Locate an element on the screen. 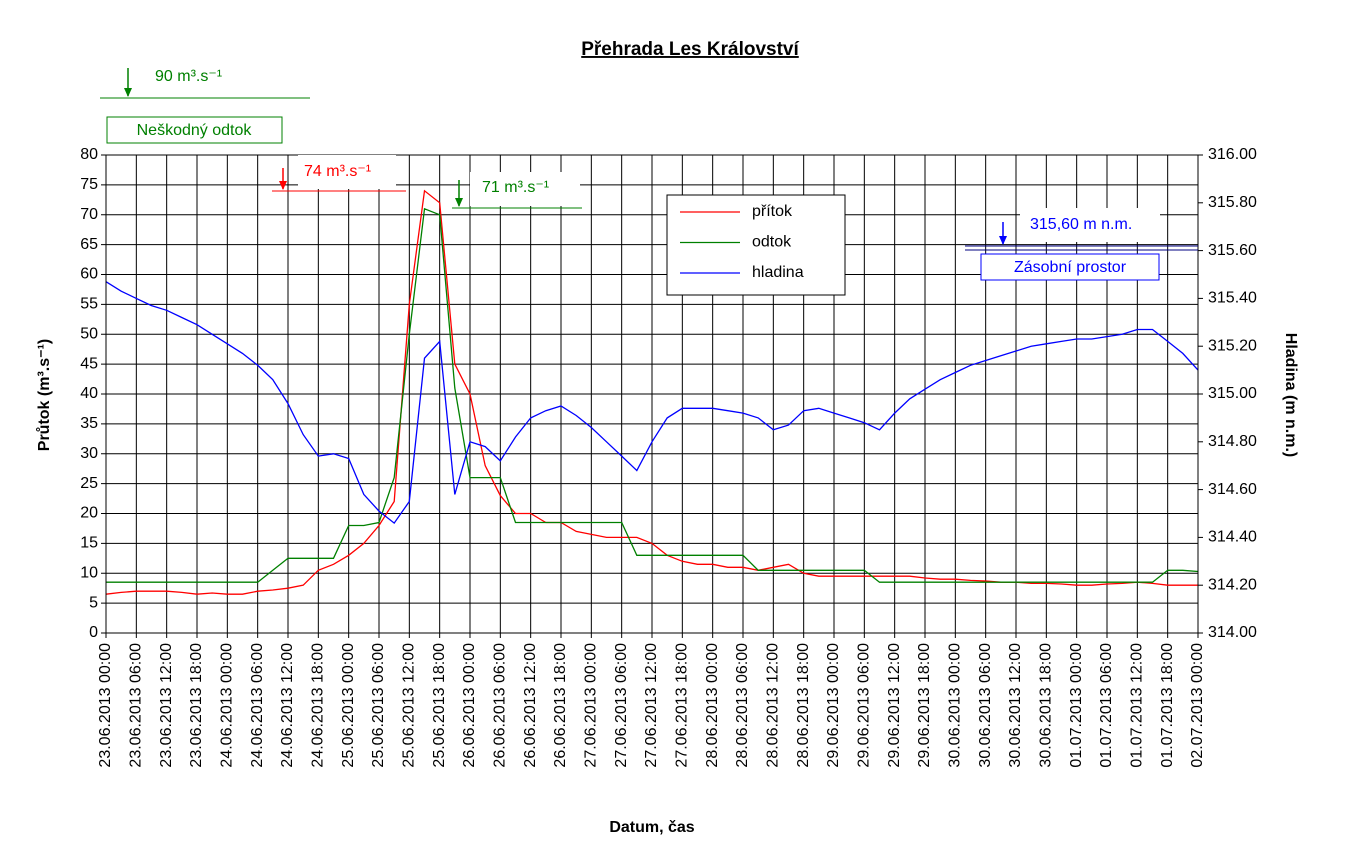 This screenshot has height=866, width=1349. y2-tick-label: 314.60 is located at coordinates (1232, 489).